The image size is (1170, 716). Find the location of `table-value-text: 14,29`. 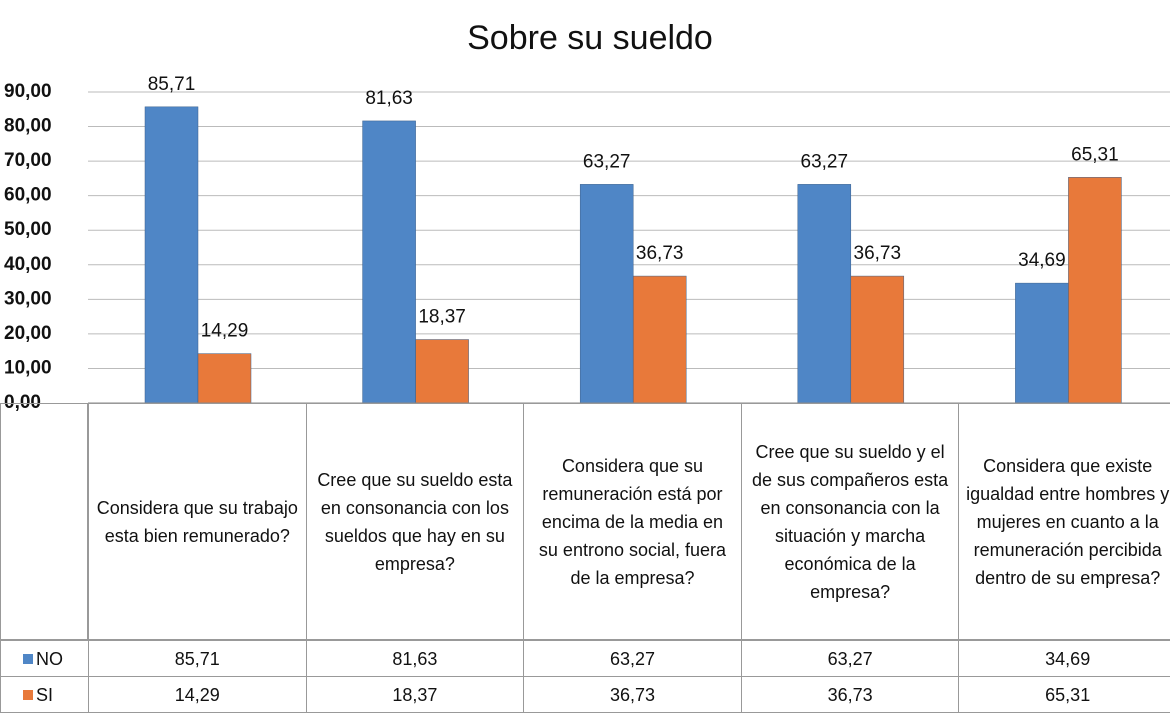

table-value-text: 14,29 is located at coordinates (197, 694).